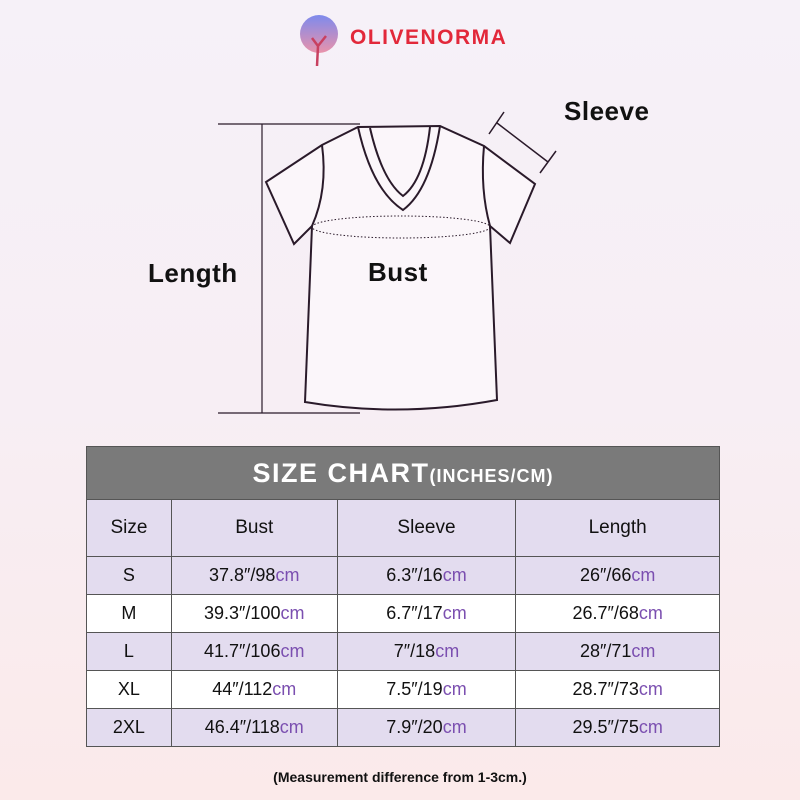 This screenshot has height=800, width=800. I want to click on cell-size: S, so click(129, 575).